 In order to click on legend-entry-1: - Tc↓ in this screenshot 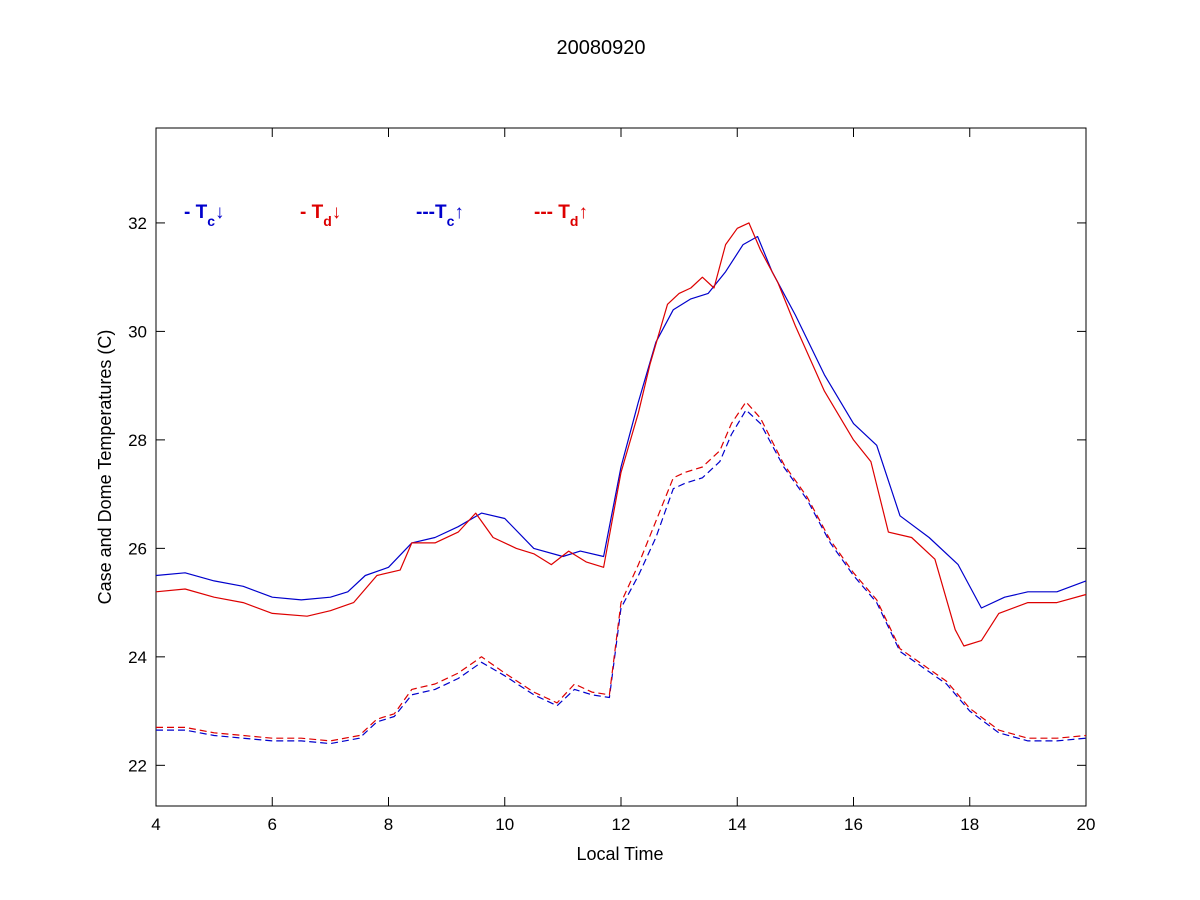, I will do `click(204, 215)`.